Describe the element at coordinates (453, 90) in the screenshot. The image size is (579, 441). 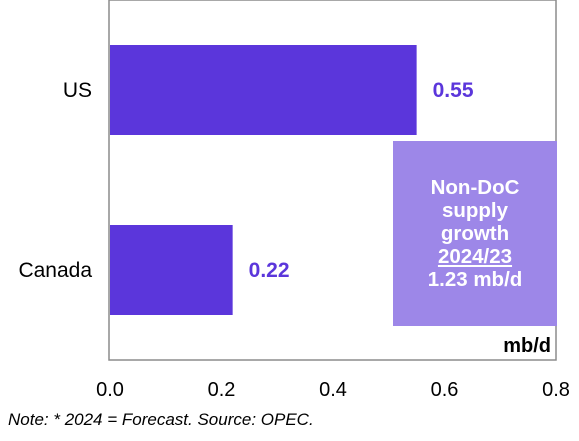
I see `value-label-us: 0.55` at that location.